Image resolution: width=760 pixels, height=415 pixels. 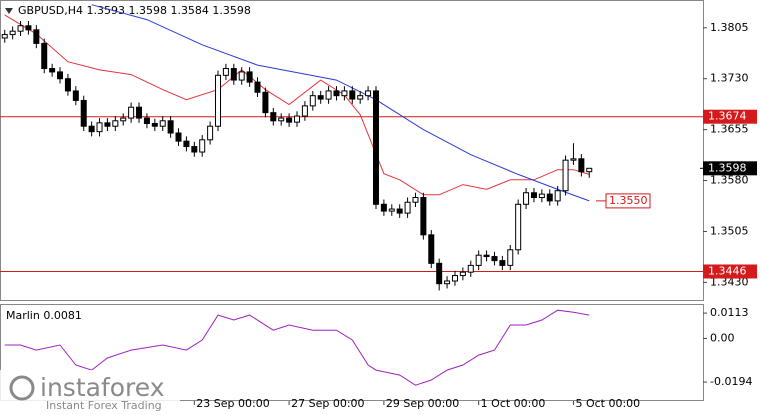 What do you see at coordinates (422, 403) in the screenshot?
I see `x-tick-label: 29 Sep 00:00` at bounding box center [422, 403].